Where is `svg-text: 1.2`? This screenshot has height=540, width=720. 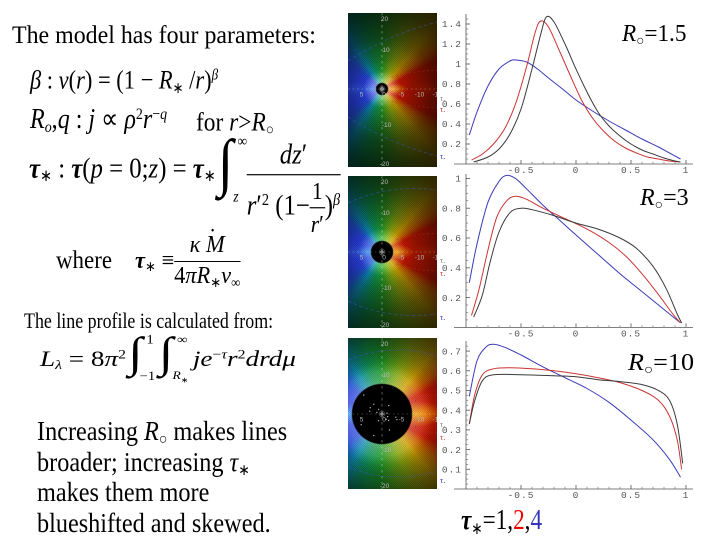 svg-text: 1.2 is located at coordinates (452, 44).